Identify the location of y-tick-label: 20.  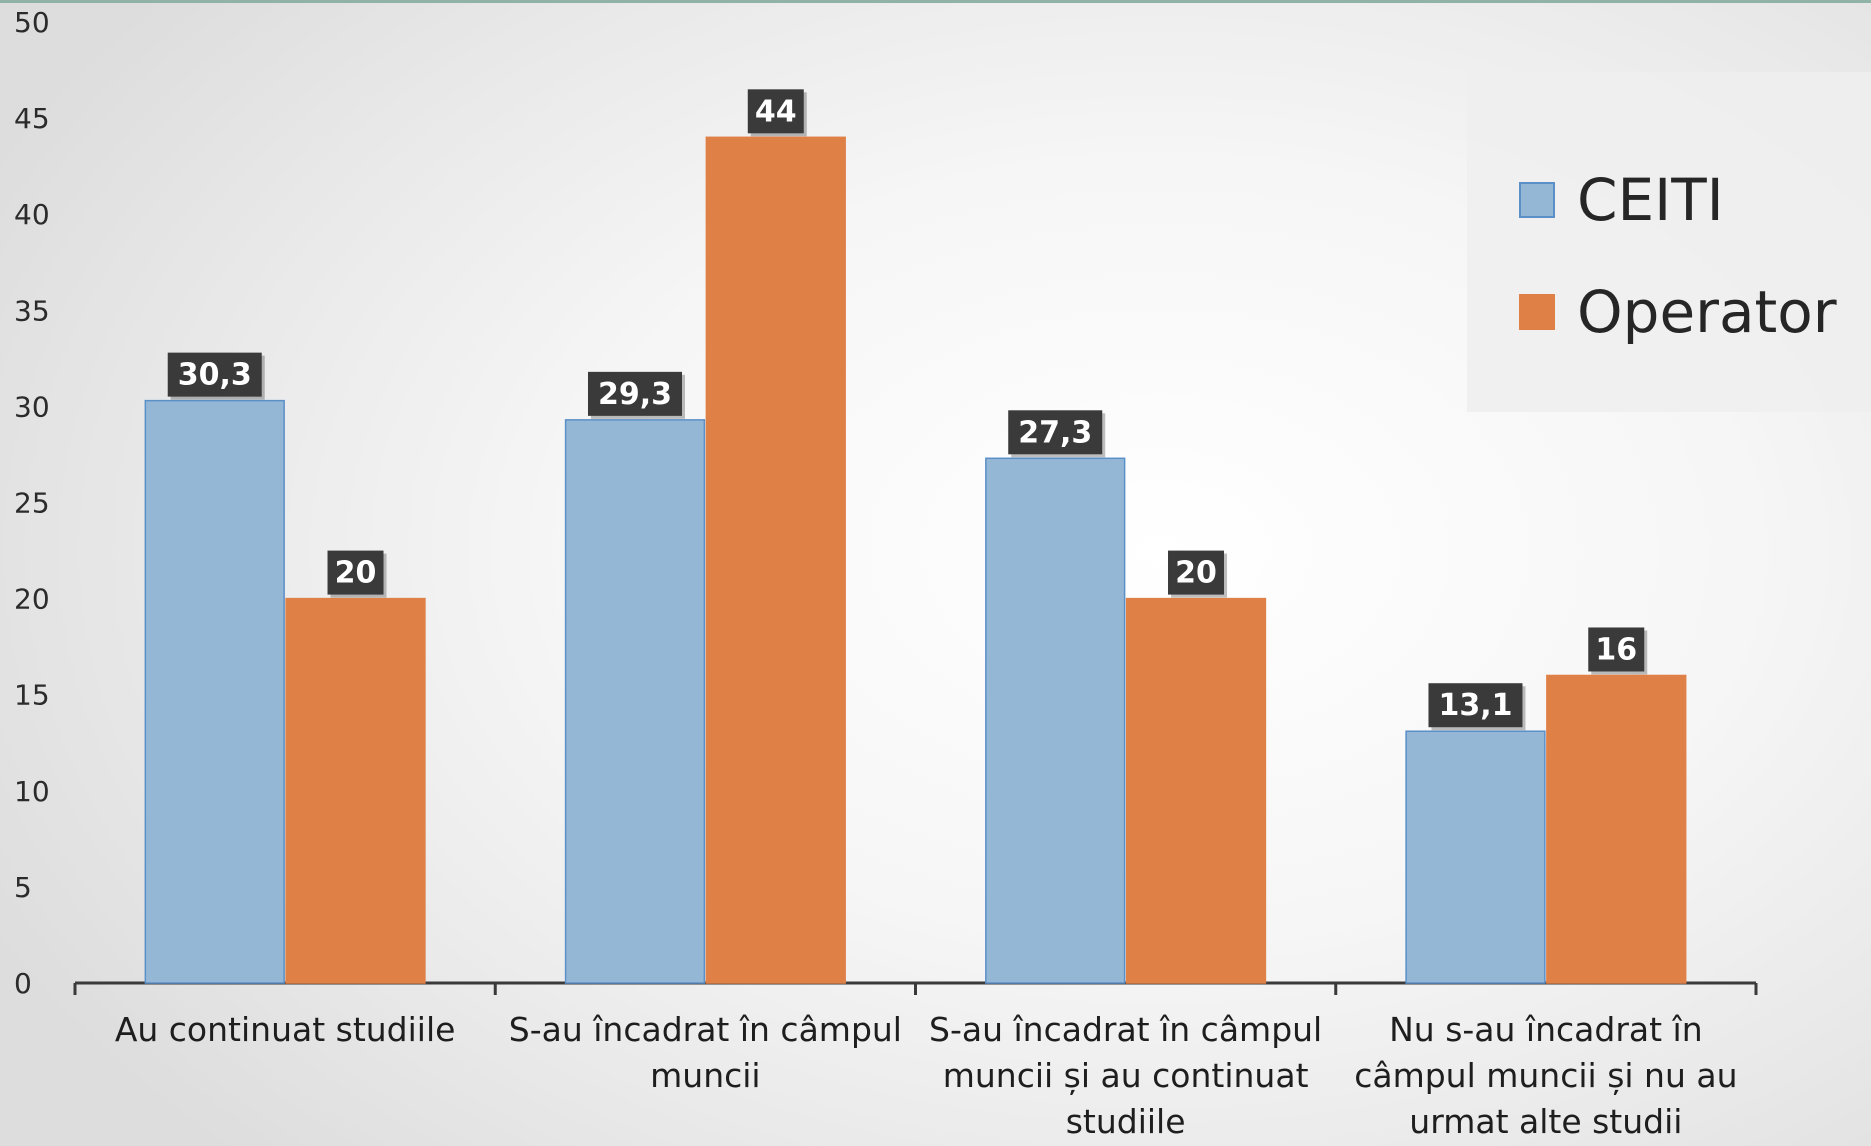
(32, 599).